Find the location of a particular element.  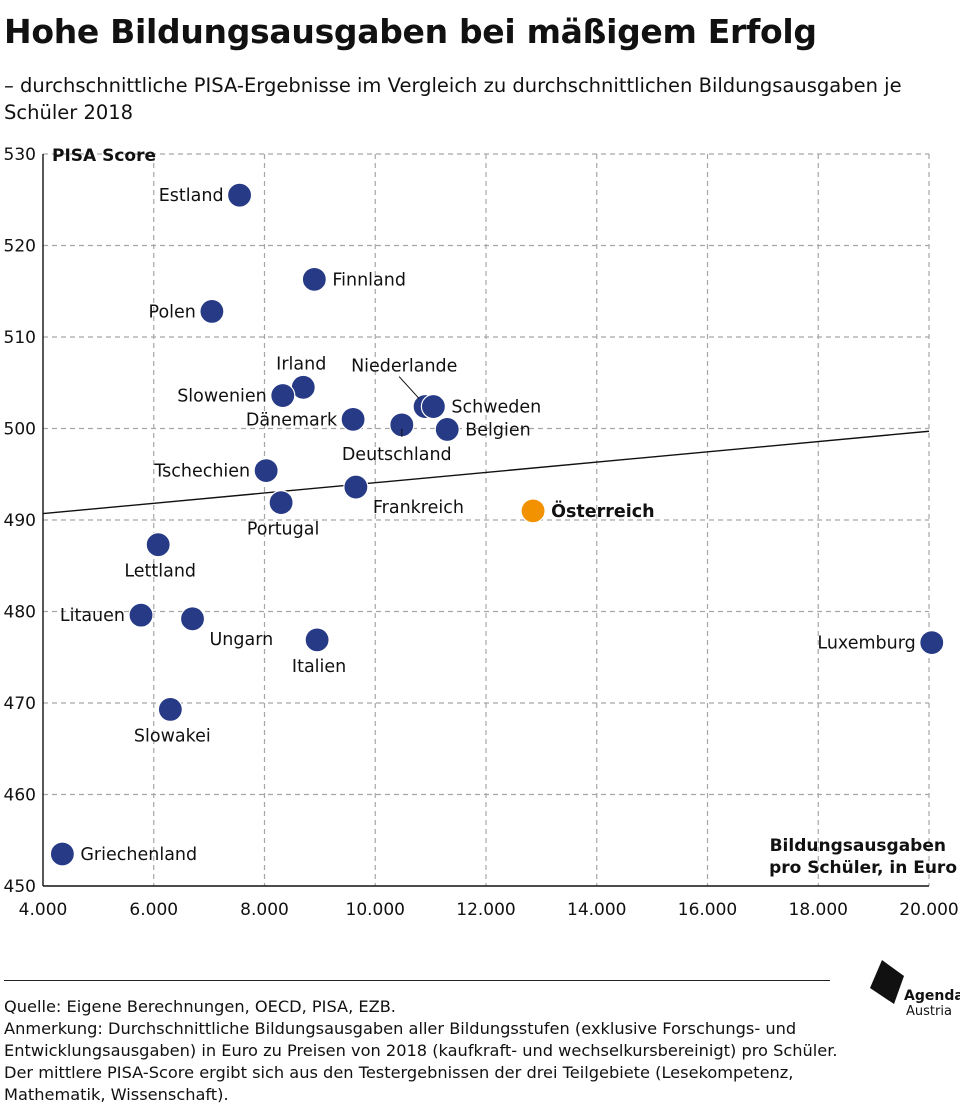

data-point-lettland is located at coordinates (158, 545).